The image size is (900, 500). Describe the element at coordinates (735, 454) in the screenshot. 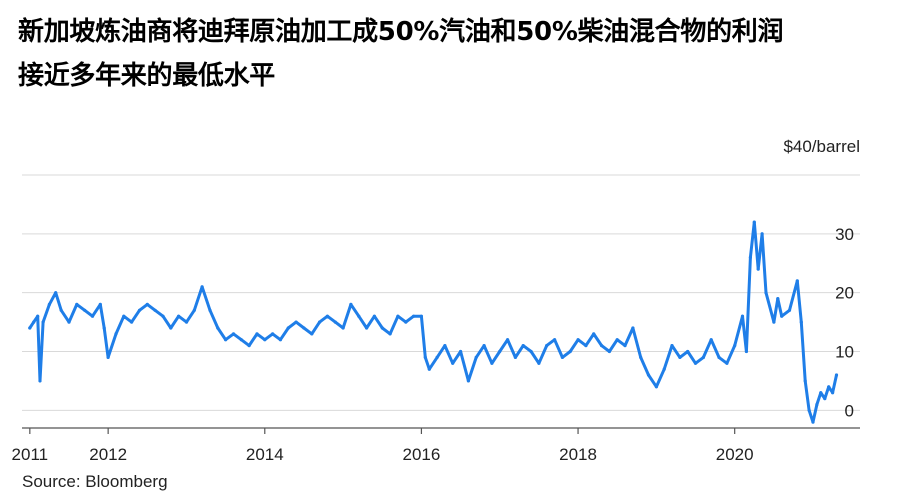

I see `x-tick-label: 2020` at that location.